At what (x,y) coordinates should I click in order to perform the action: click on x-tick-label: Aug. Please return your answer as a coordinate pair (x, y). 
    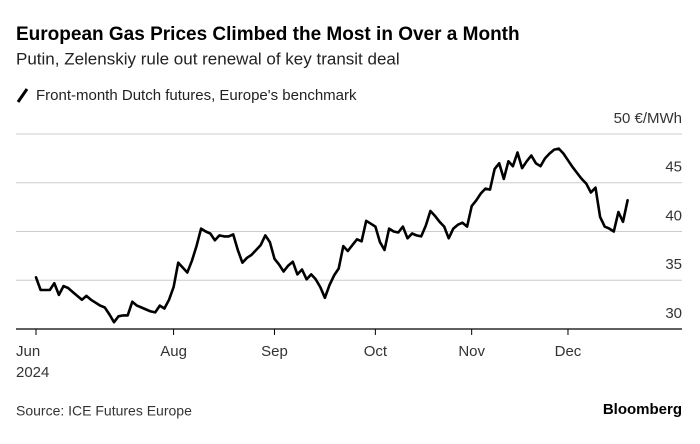
    Looking at the image, I should click on (173, 351).